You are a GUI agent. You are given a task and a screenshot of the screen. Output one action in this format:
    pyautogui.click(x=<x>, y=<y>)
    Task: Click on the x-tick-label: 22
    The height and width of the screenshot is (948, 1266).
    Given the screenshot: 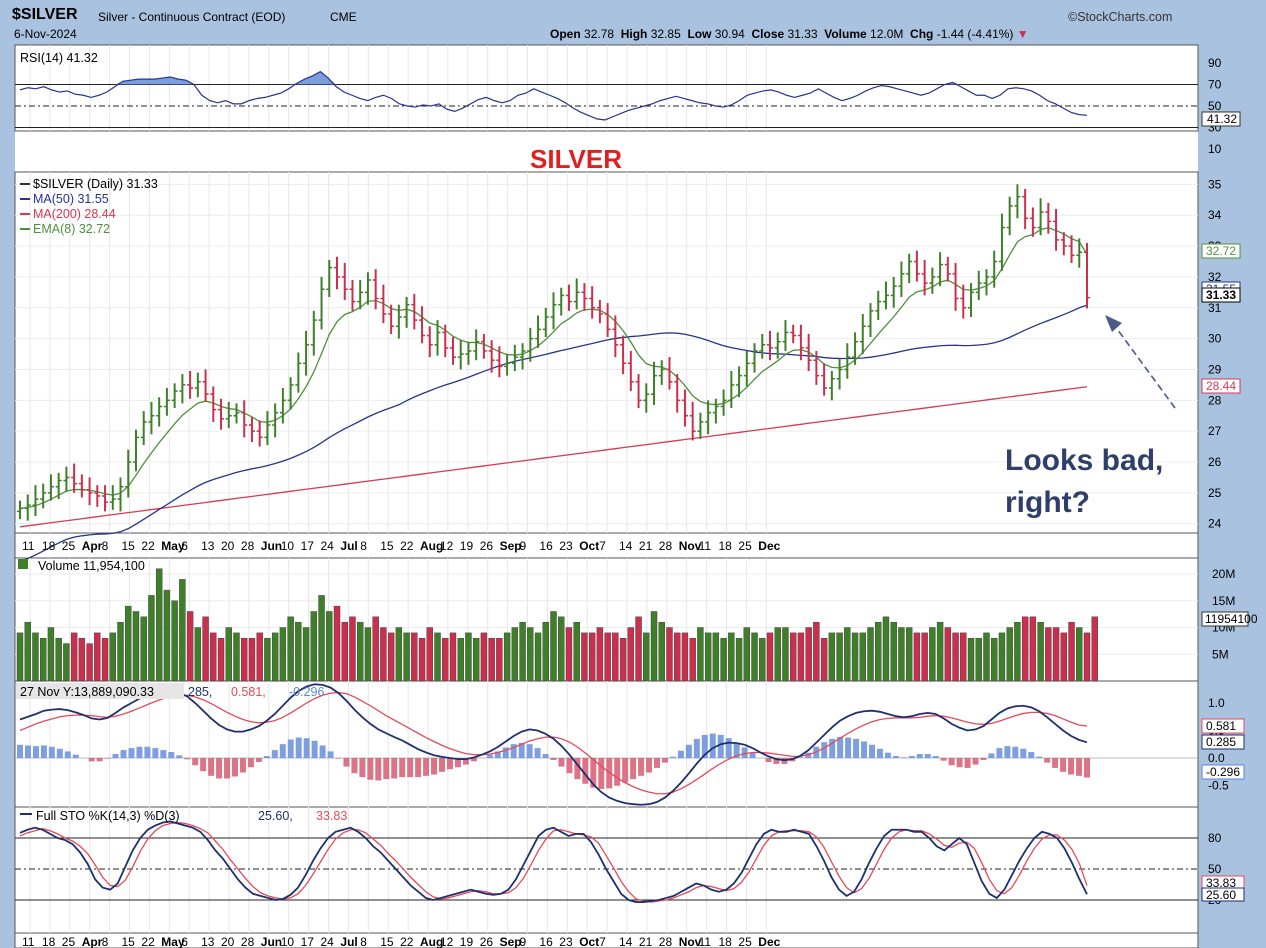 What is the action you would take?
    pyautogui.click(x=148, y=941)
    